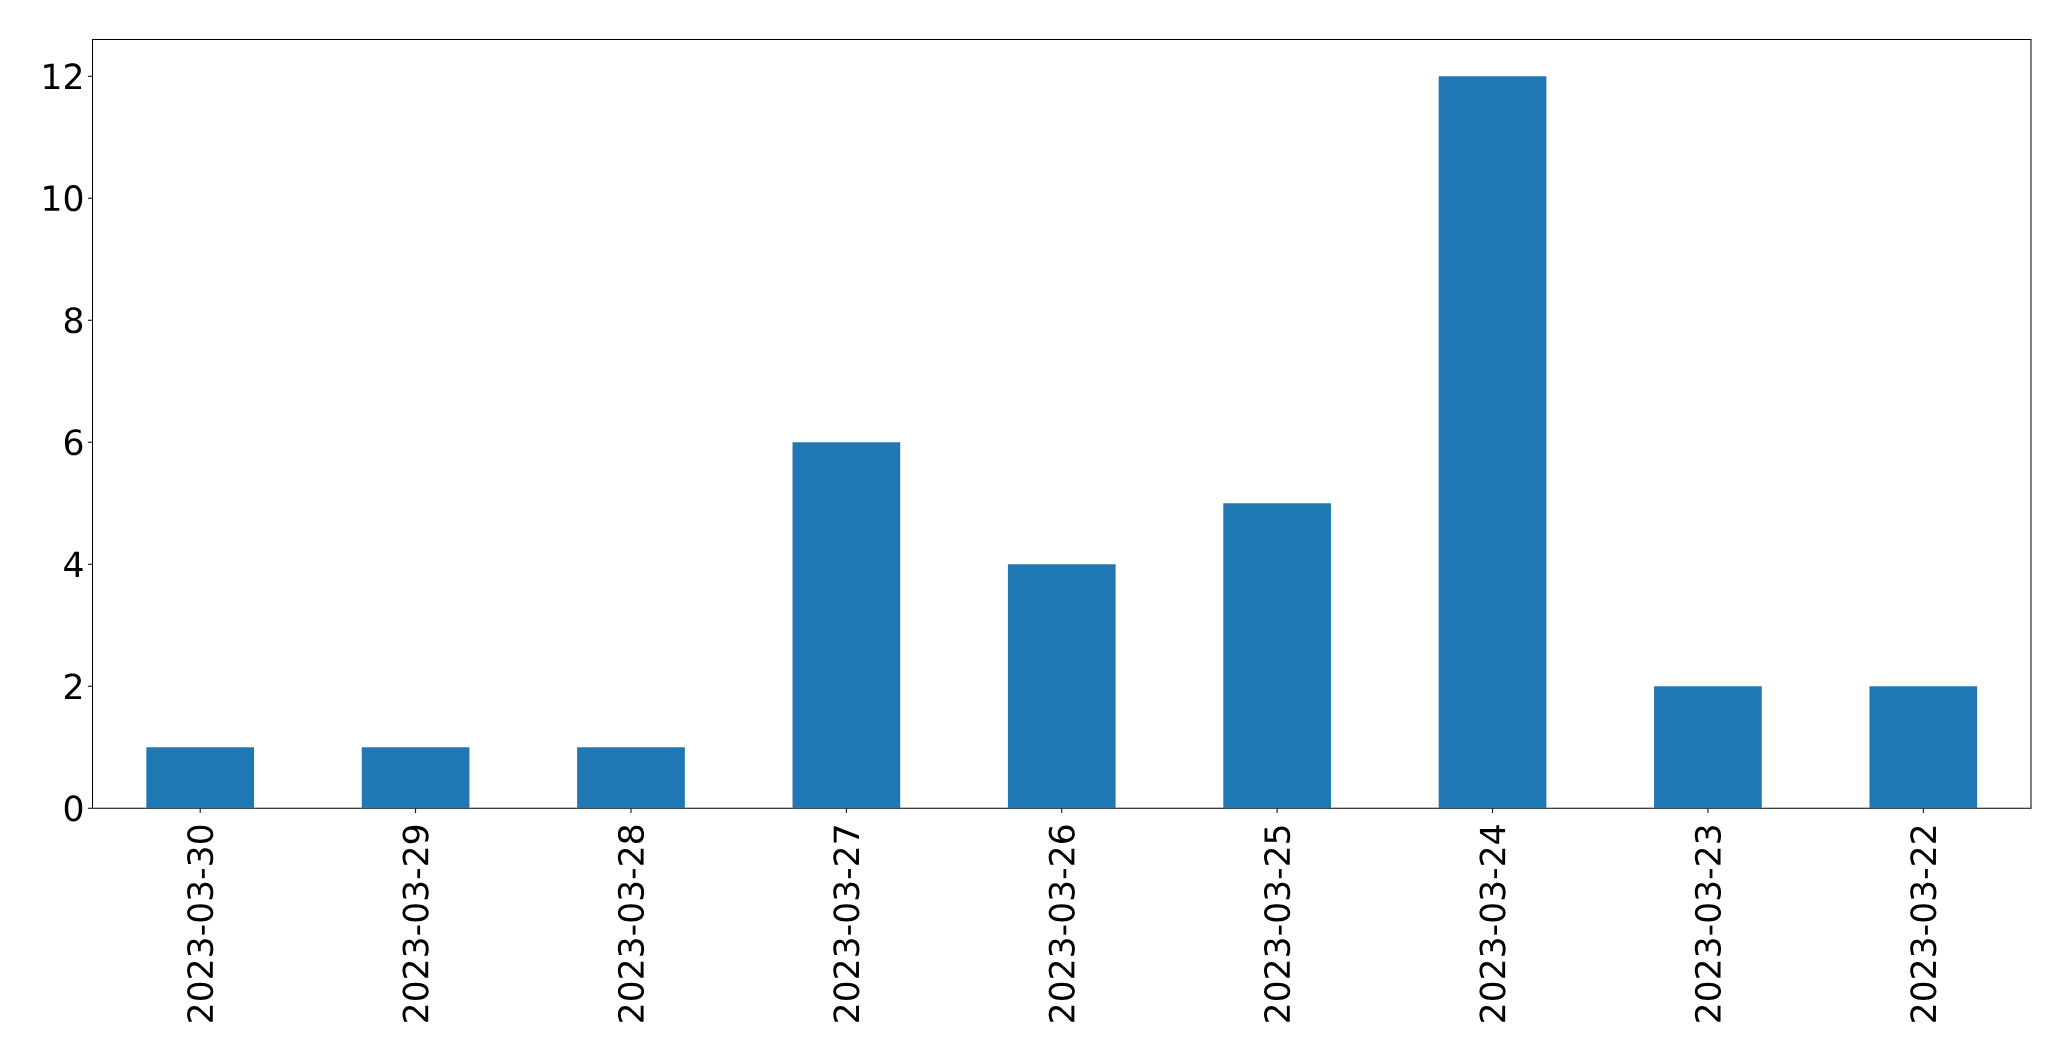  I want to click on y-tick-label: 10, so click(63, 198).